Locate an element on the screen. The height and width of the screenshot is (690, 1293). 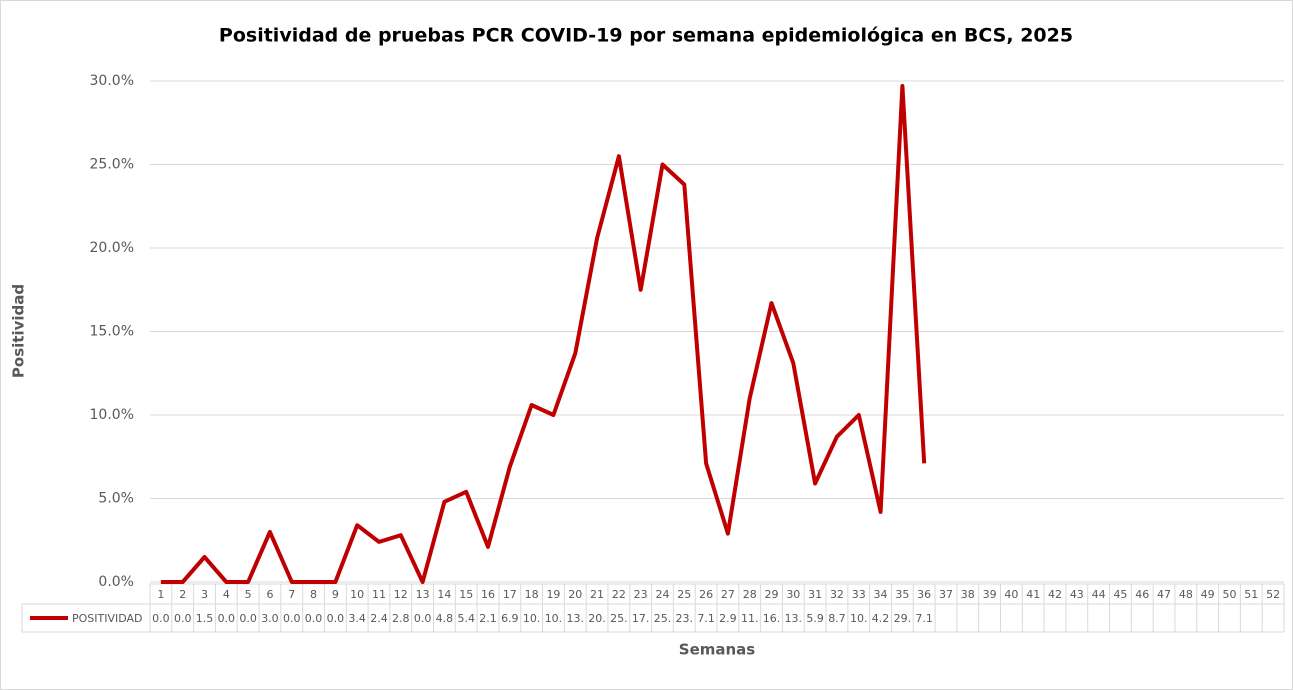
x-tick-label: 26 is located at coordinates (706, 594).